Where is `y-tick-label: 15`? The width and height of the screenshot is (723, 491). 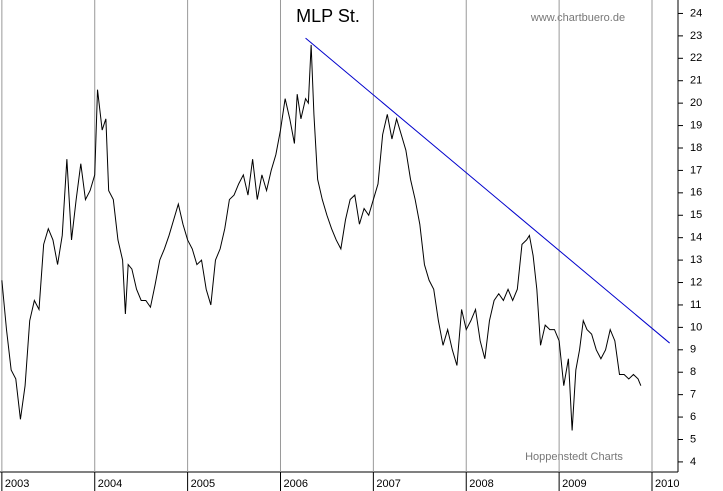 y-tick-label: 15 is located at coordinates (696, 215).